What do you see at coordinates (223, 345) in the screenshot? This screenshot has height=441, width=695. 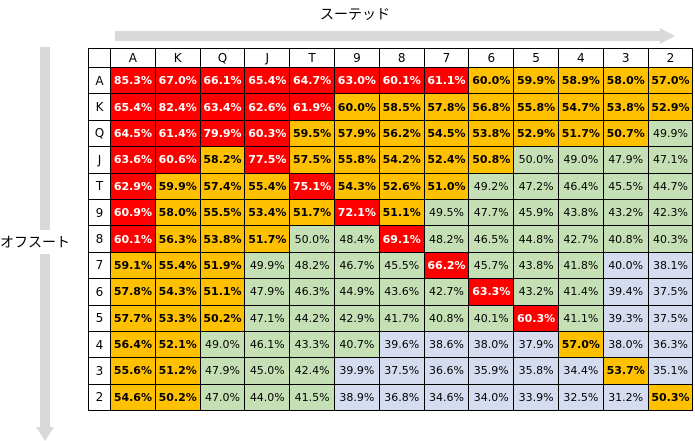 I see `equity-cell: 49.0%` at bounding box center [223, 345].